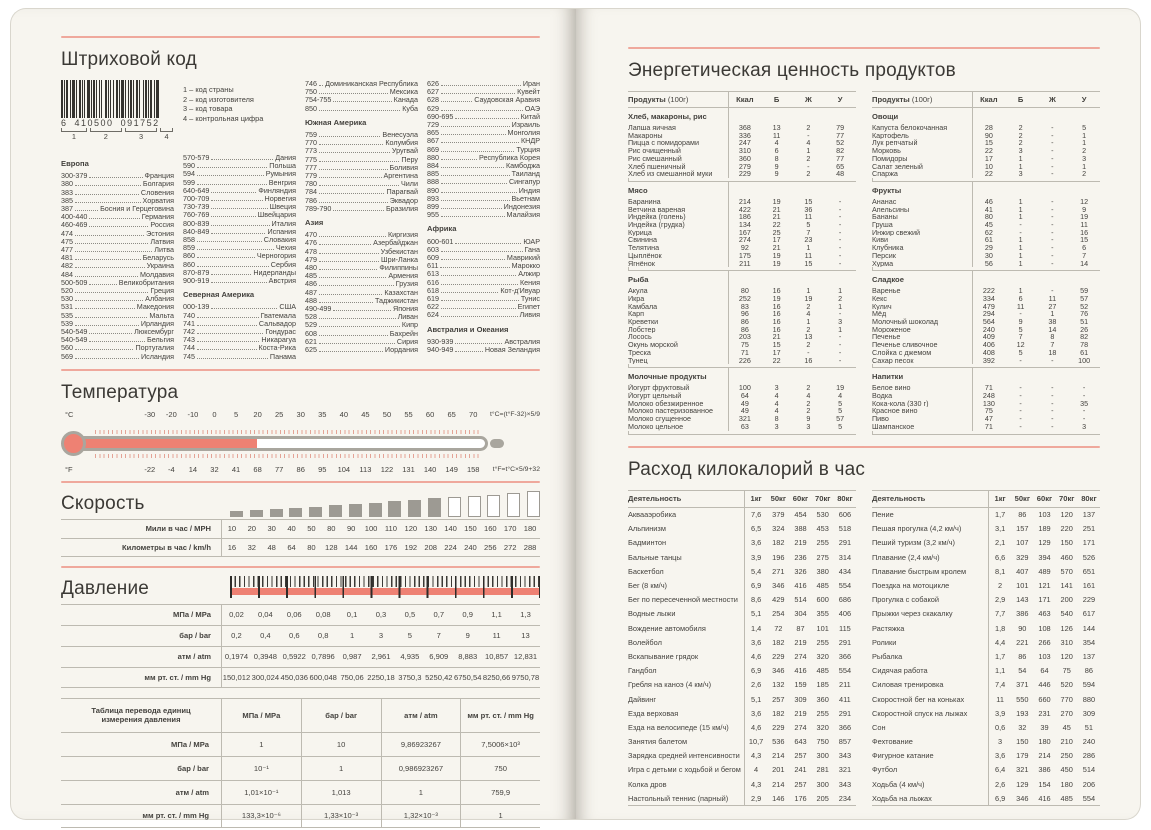 This screenshot has width=1151, height=830. I want to click on kcal: 222, so click(988, 291).